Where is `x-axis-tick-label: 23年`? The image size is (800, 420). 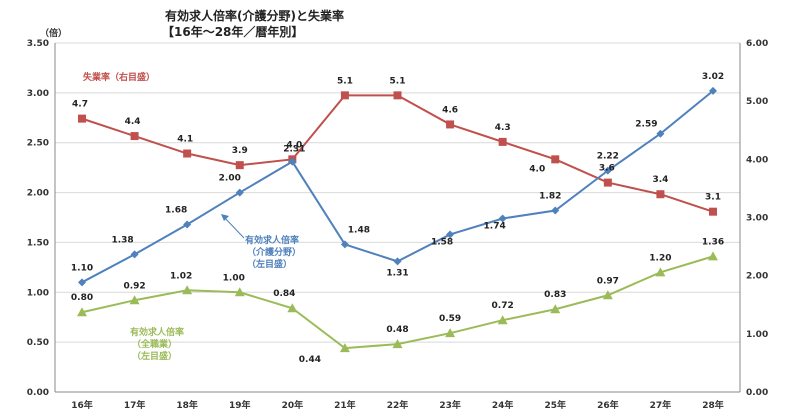 x-axis-tick-label: 23年 is located at coordinates (450, 405).